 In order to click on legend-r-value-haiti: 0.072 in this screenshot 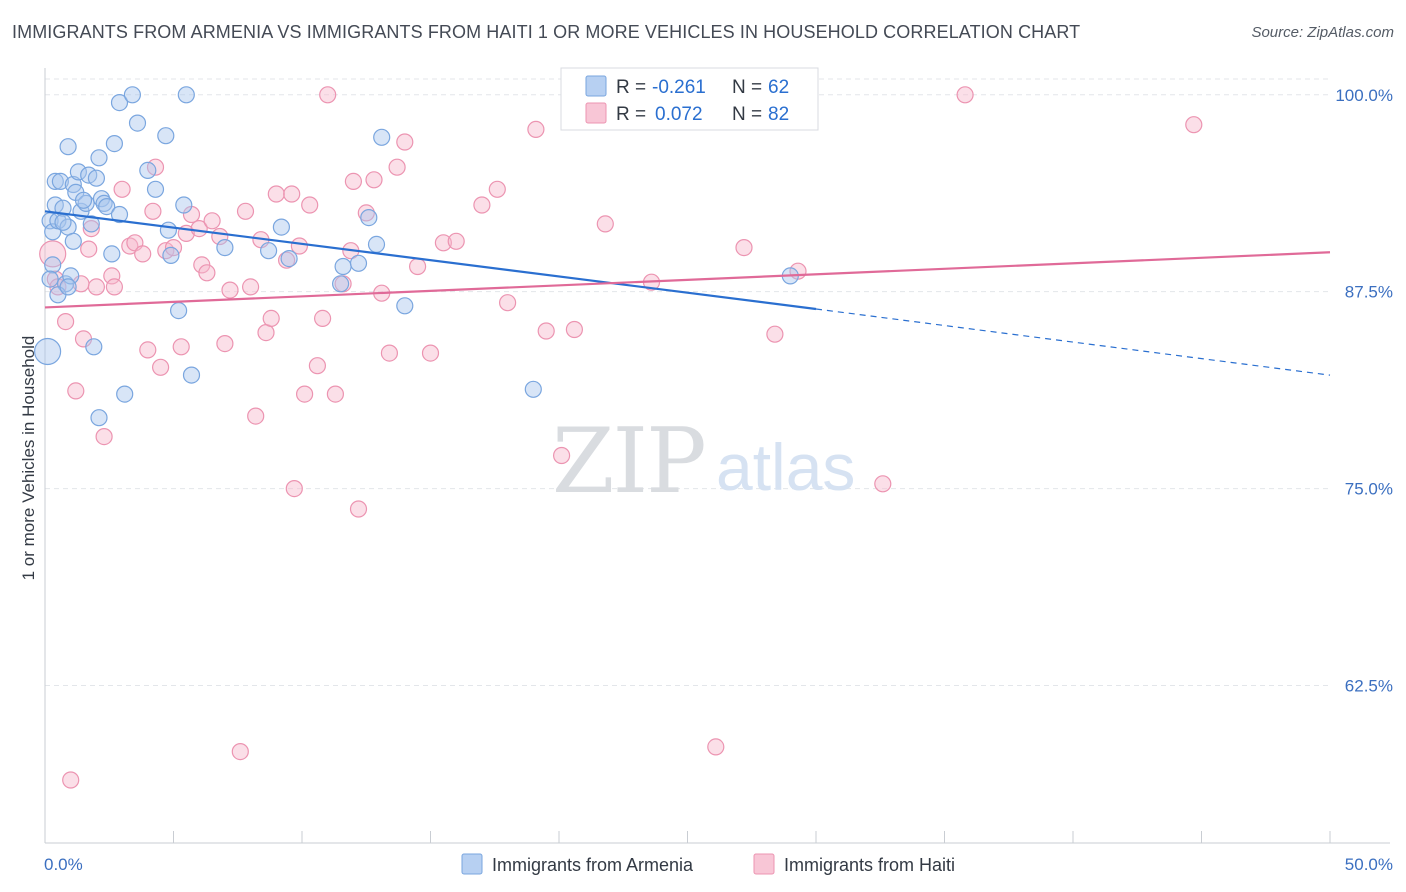, I will do `click(679, 114)`.